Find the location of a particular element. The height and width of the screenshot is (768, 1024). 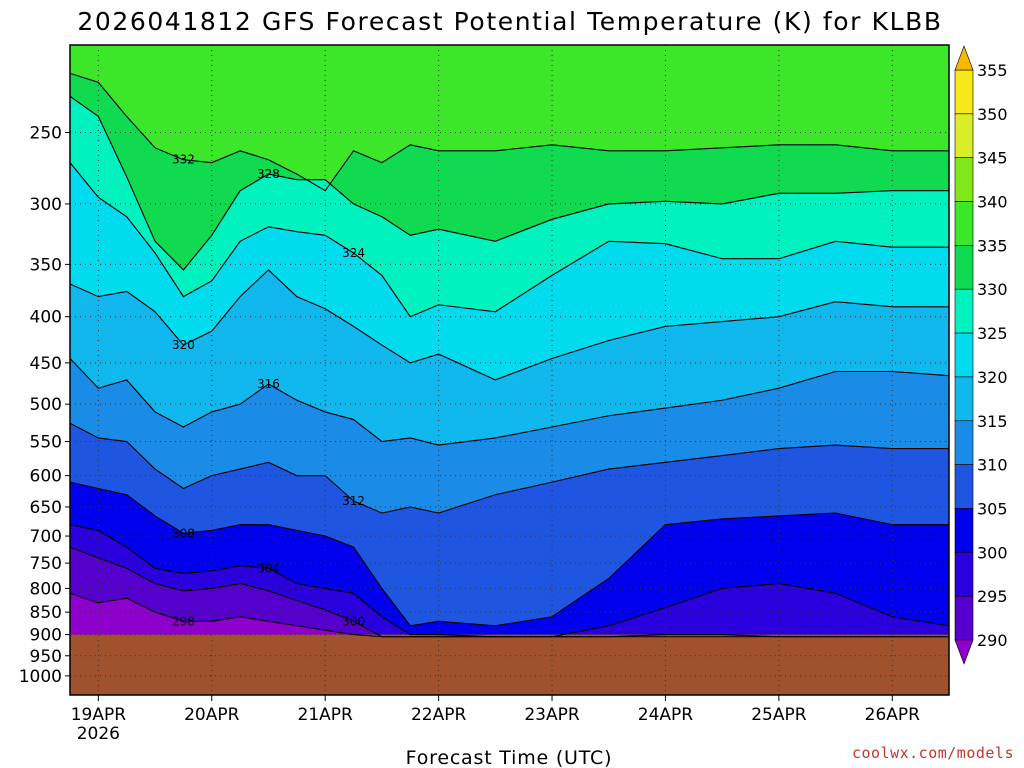

y-tick-label: 750 is located at coordinates (46, 564).